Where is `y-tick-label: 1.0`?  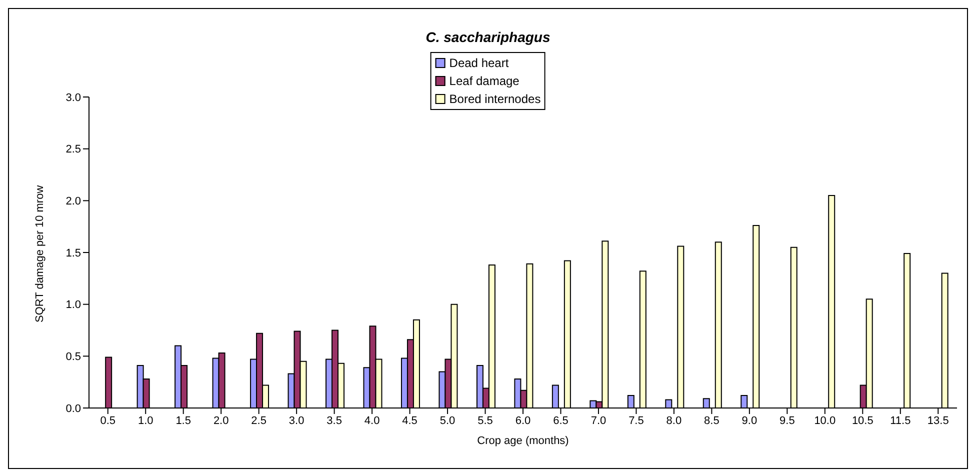 y-tick-label: 1.0 is located at coordinates (73, 305).